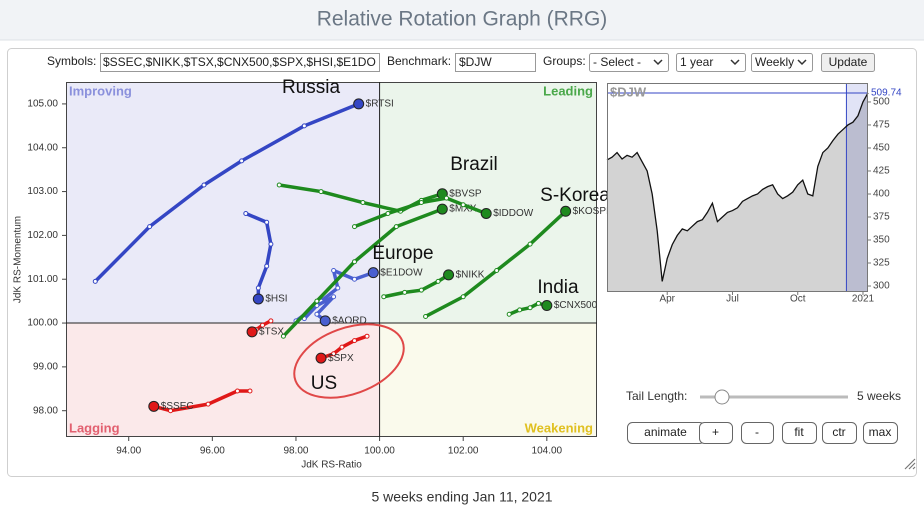 The image size is (924, 515). What do you see at coordinates (774, 62) in the screenshot?
I see `frequency-value: Weekly` at bounding box center [774, 62].